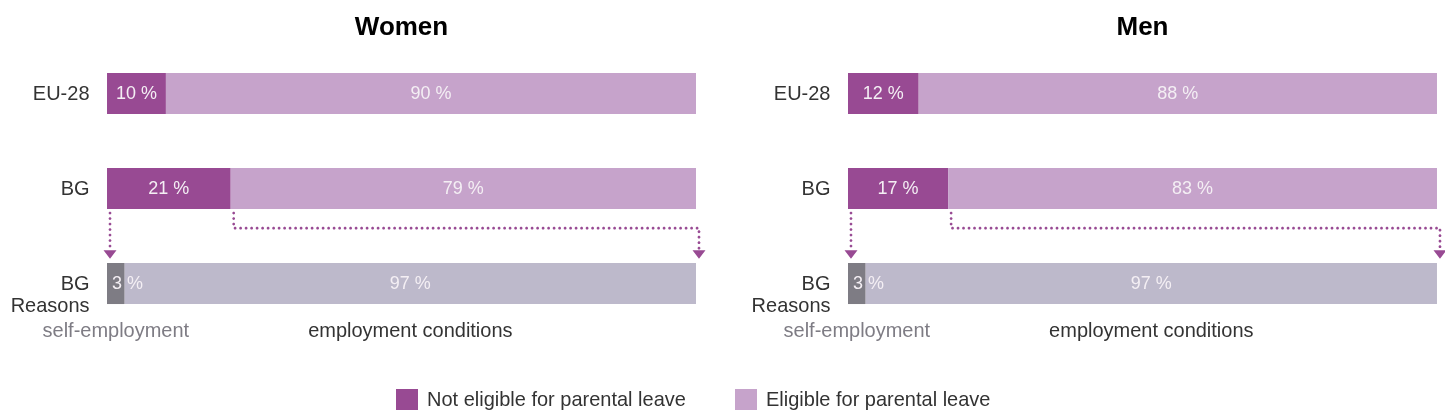 Image resolution: width=1445 pixels, height=410 pixels. I want to click on data-label: 12 %, so click(883, 92).